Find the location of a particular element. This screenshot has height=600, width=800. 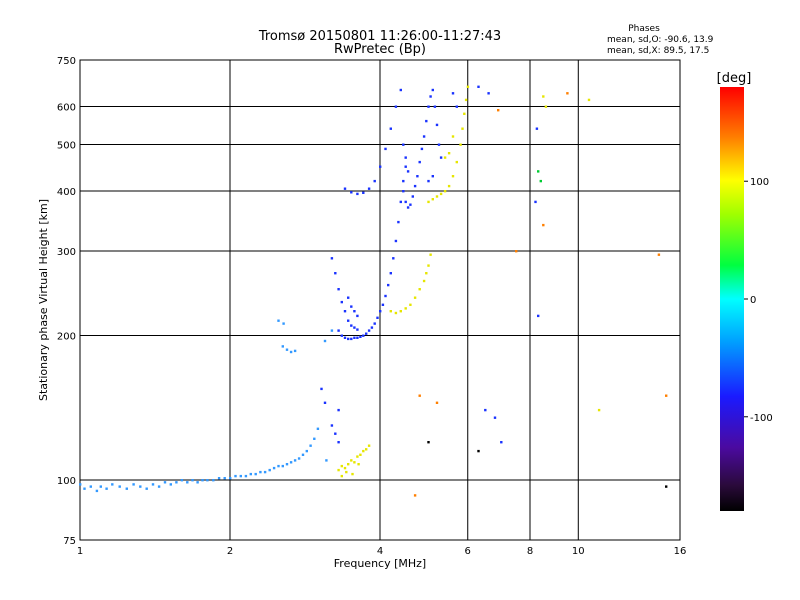

x-tick-label: 1 is located at coordinates (80, 551).